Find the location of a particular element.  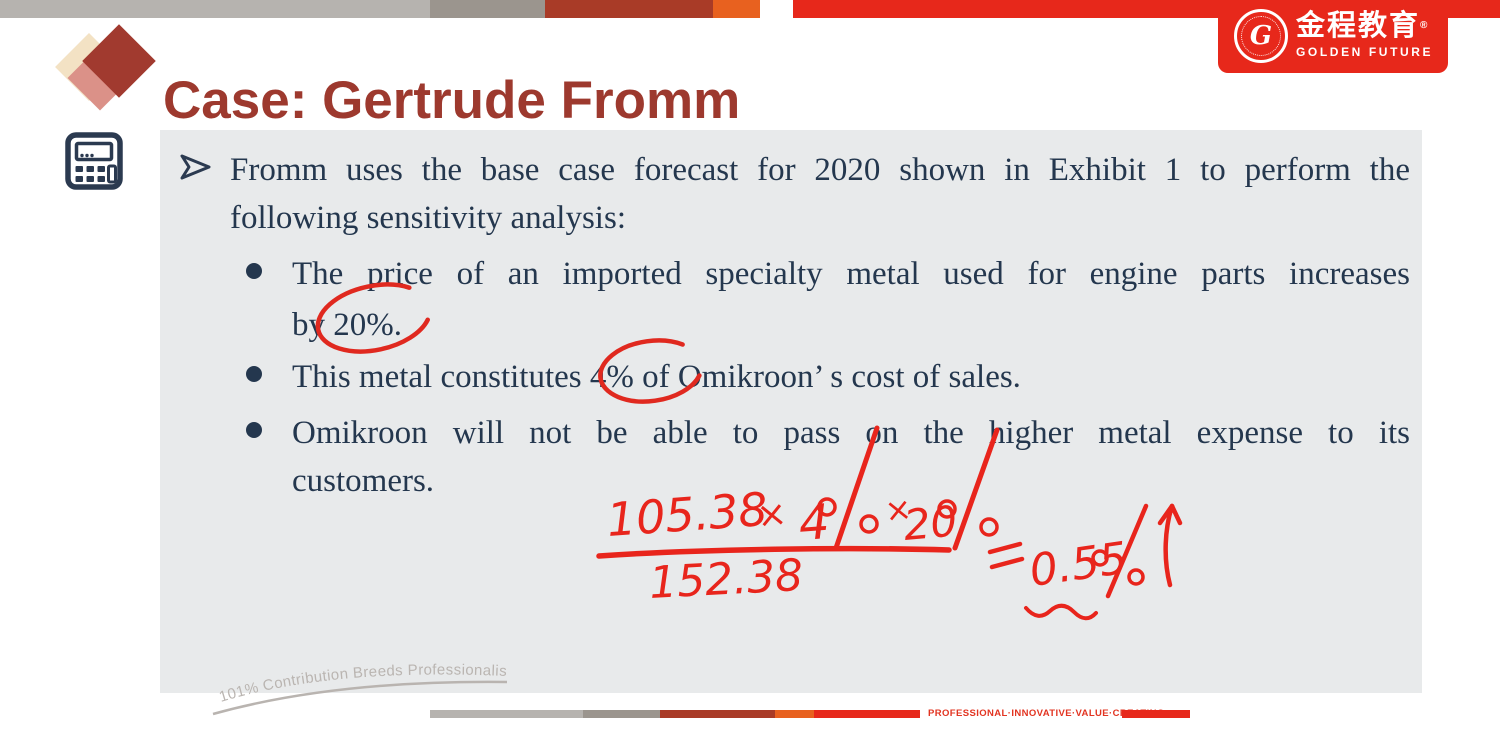

brand-logo: G 金程教育® GOLDEN FUTURE is located at coordinates (1333, 36).